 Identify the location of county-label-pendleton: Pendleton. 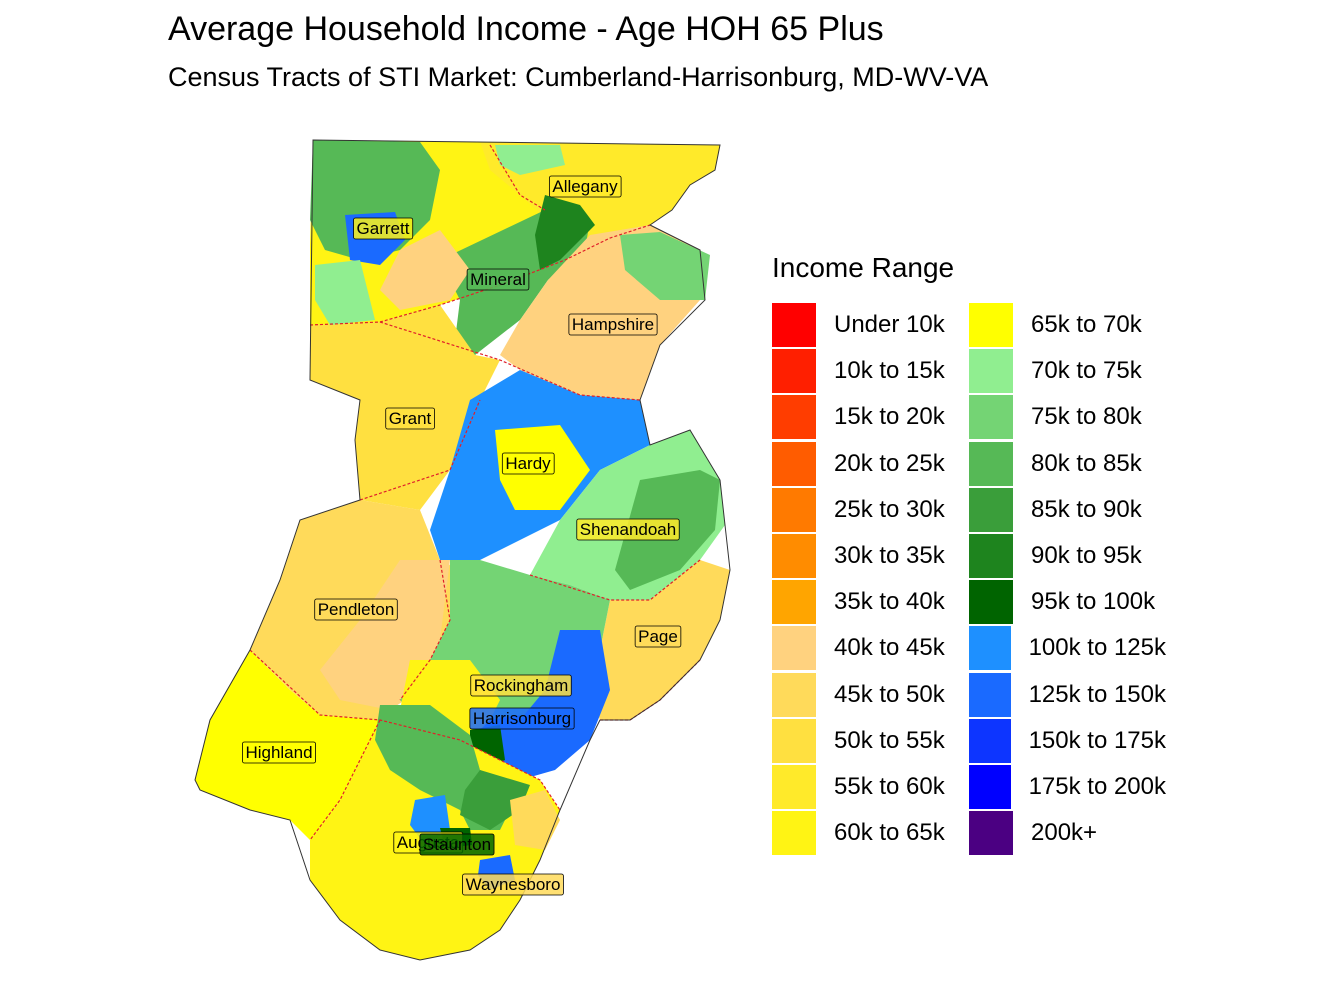
(356, 609).